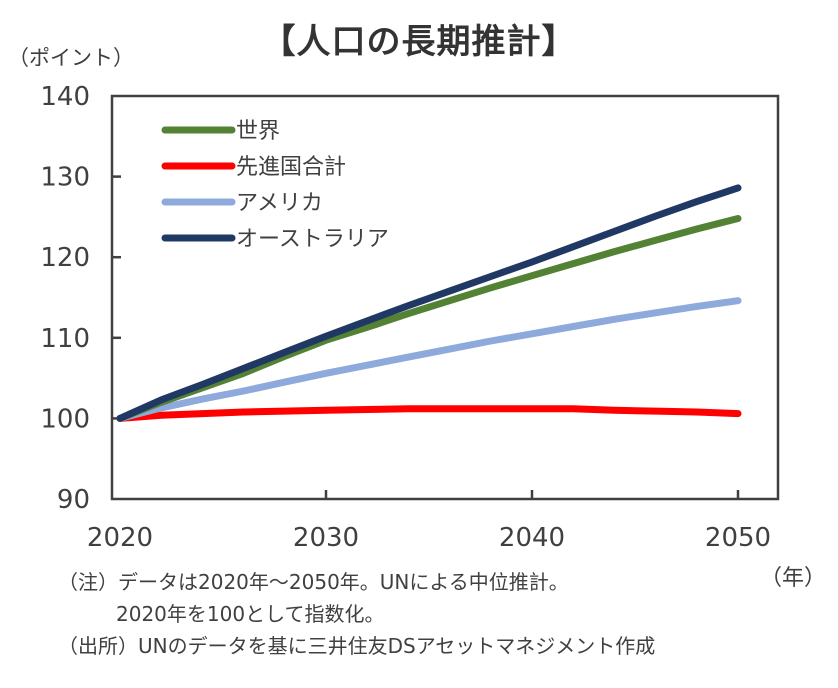 The image size is (838, 688). What do you see at coordinates (73, 500) in the screenshot?
I see `y-tick-label: 90` at bounding box center [73, 500].